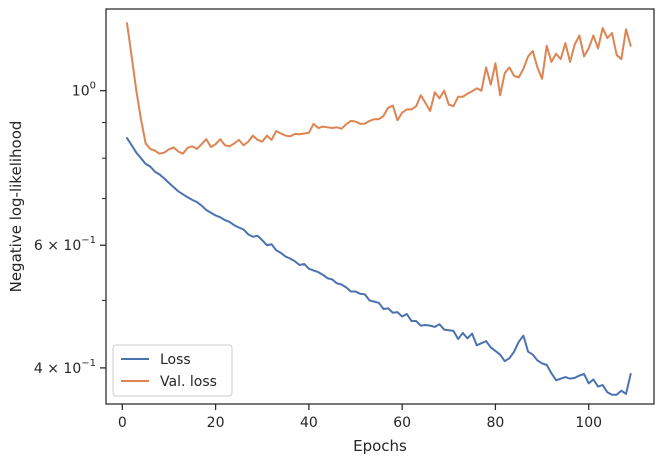 Image resolution: width=661 pixels, height=463 pixels. Describe the element at coordinates (496, 423) in the screenshot. I see `x-tick-label: 80` at that location.